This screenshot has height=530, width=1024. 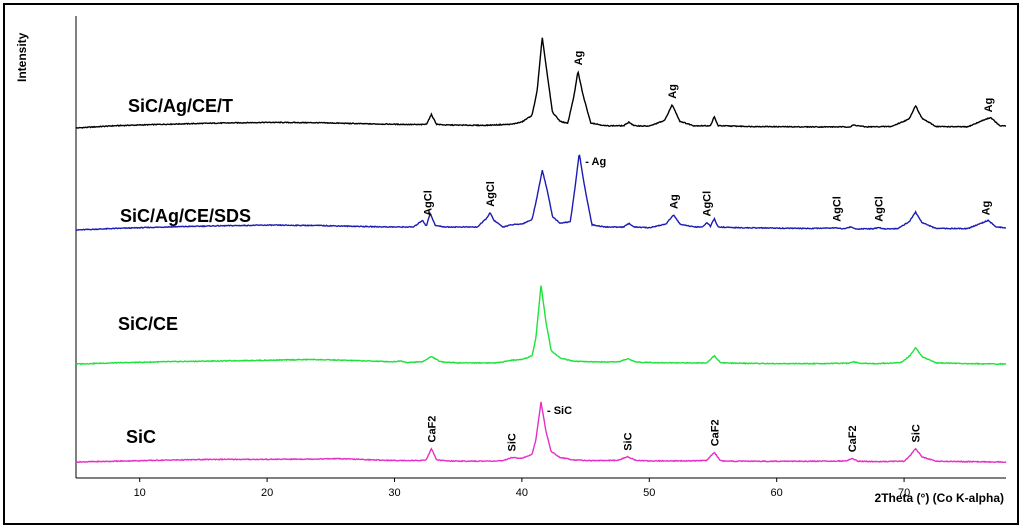 What do you see at coordinates (777, 493) in the screenshot?
I see `x-tick-label: 60` at bounding box center [777, 493].